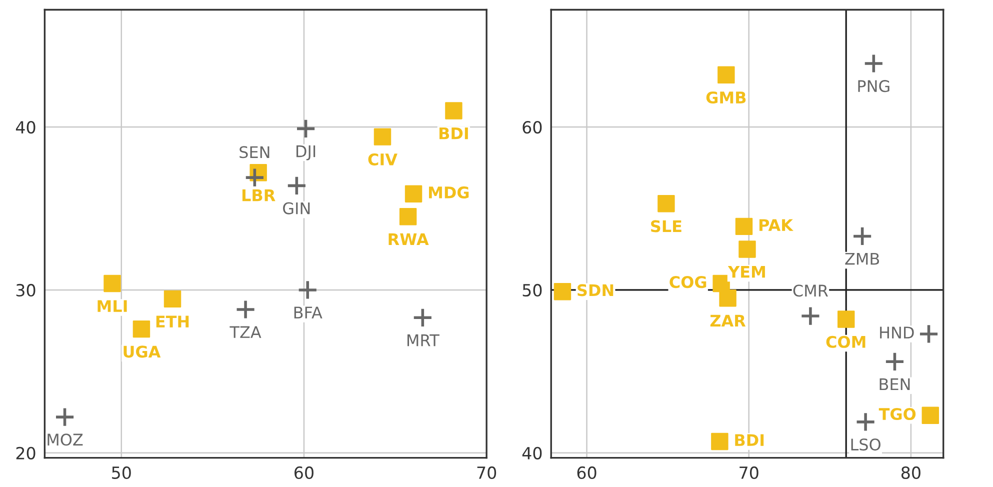  Describe the element at coordinates (810, 290) in the screenshot. I see `annotation: CMR` at that location.